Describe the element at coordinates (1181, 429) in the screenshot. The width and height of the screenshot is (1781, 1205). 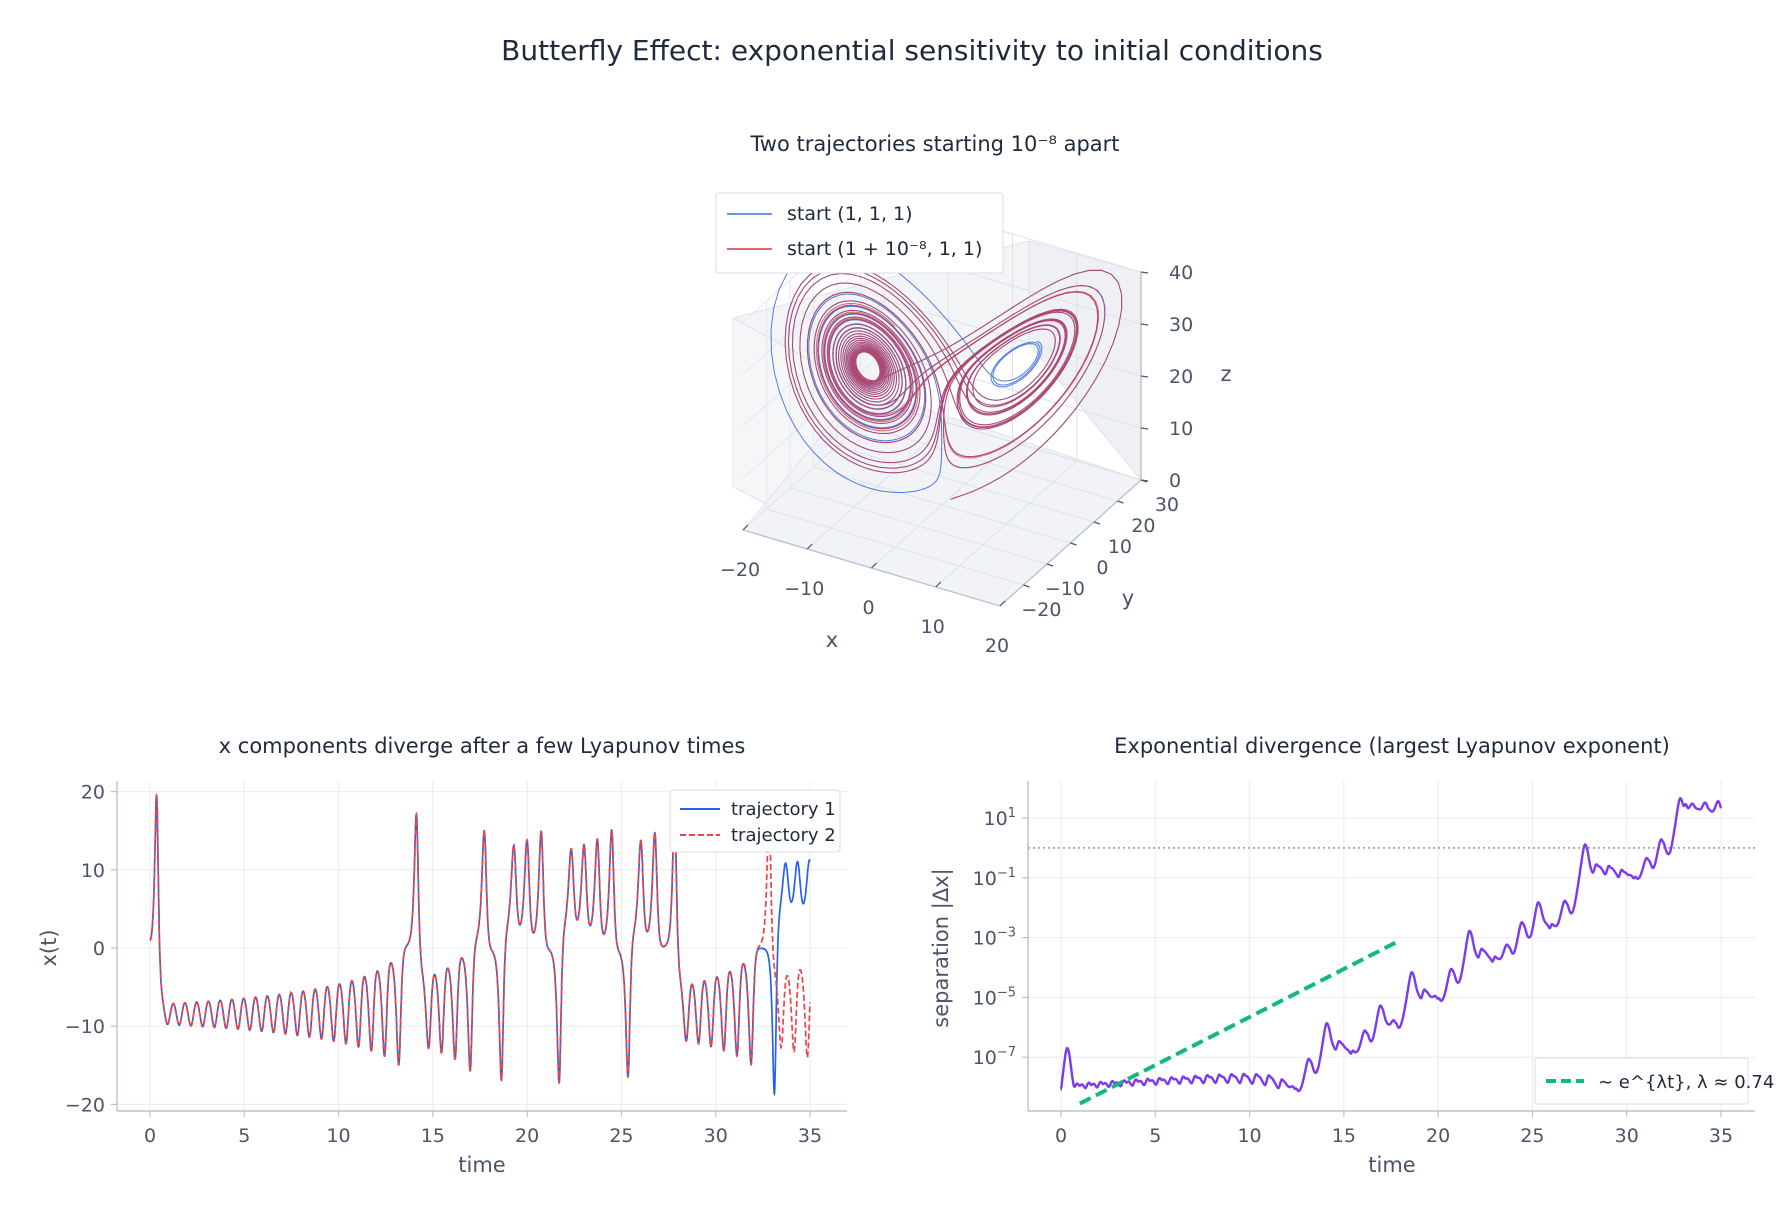
I see `z-tick-label: 10` at that location.